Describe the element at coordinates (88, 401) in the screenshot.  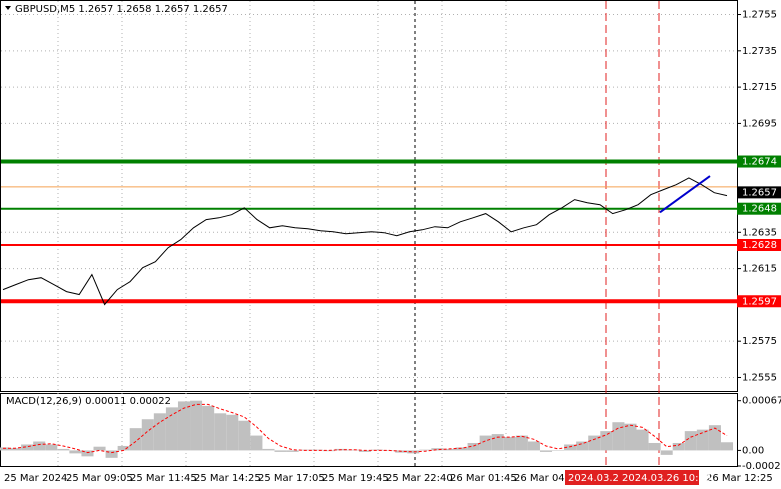
I see `indicator-title: MACD(12,26,9) 0.00011 0.00022` at that location.